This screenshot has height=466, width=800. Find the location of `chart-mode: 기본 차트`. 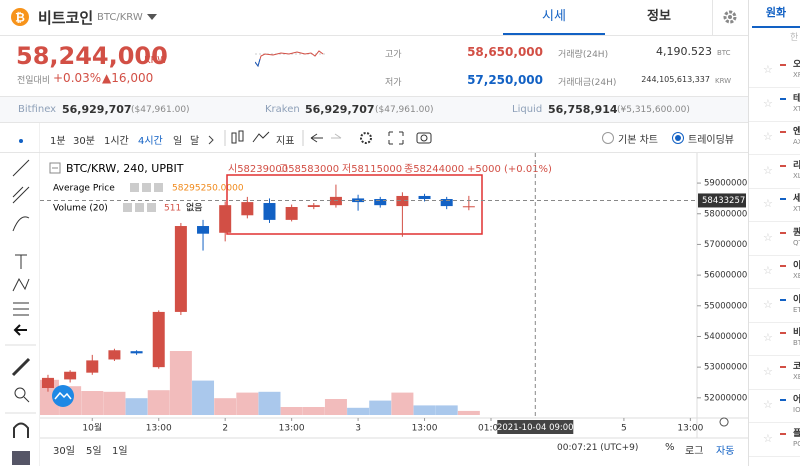

chart-mode: 기본 차트 is located at coordinates (638, 140).